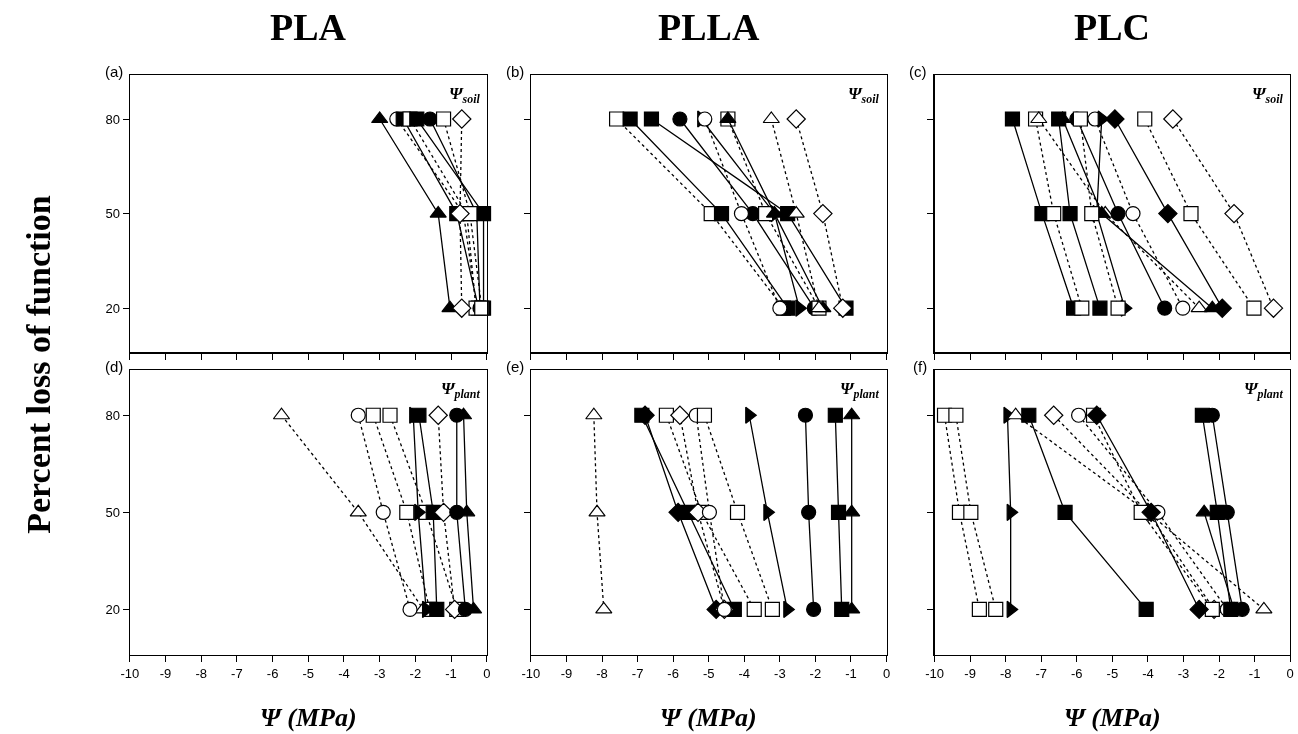 This screenshot has width=1298, height=734. Describe the element at coordinates (1112, 27) in the screenshot. I see `chart-title: PLC` at that location.